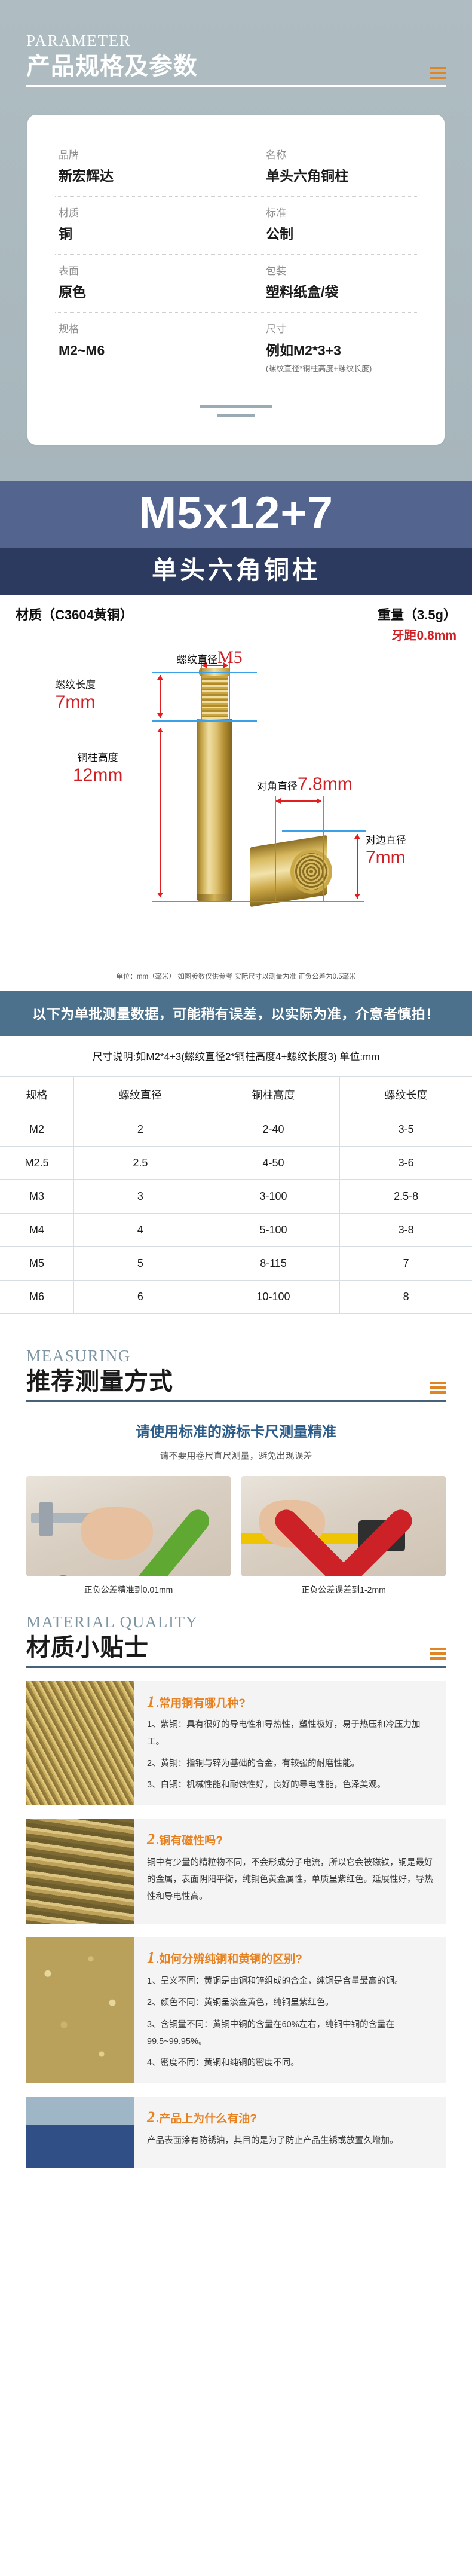  I want to click on cell: 10-100, so click(273, 1297).